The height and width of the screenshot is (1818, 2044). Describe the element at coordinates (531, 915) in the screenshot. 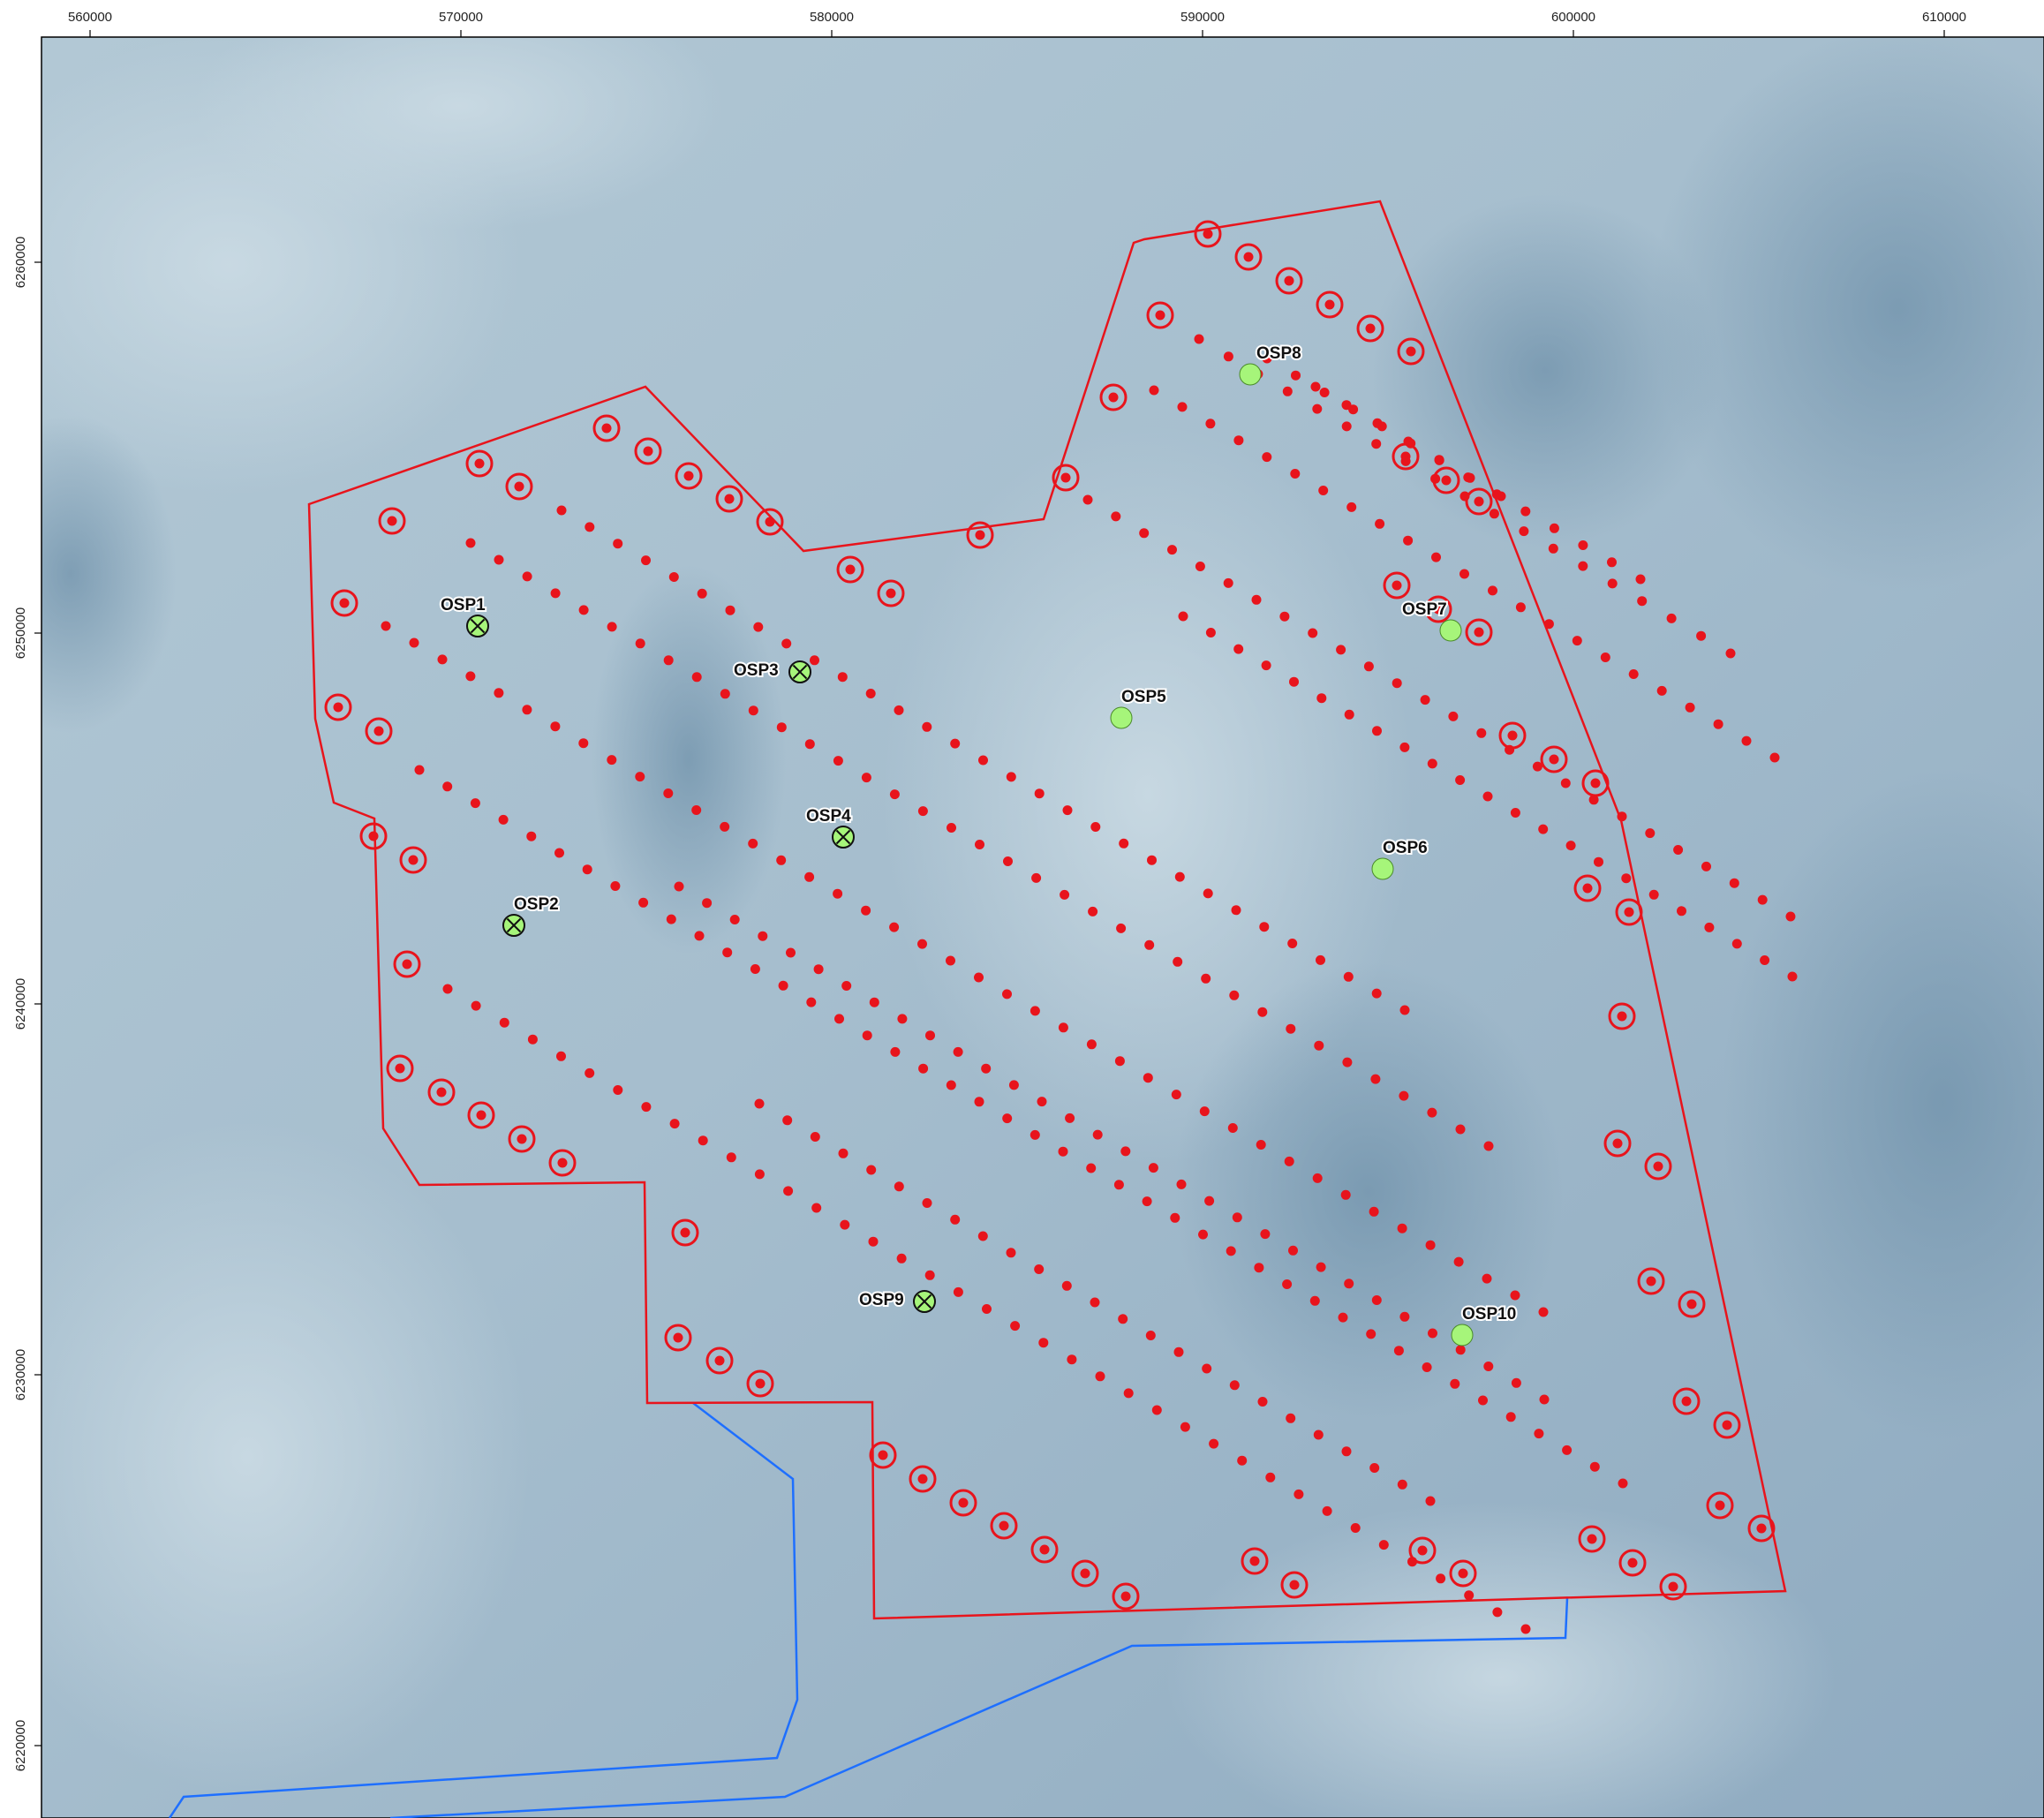

I see `substation-osp2: OSP2` at that location.